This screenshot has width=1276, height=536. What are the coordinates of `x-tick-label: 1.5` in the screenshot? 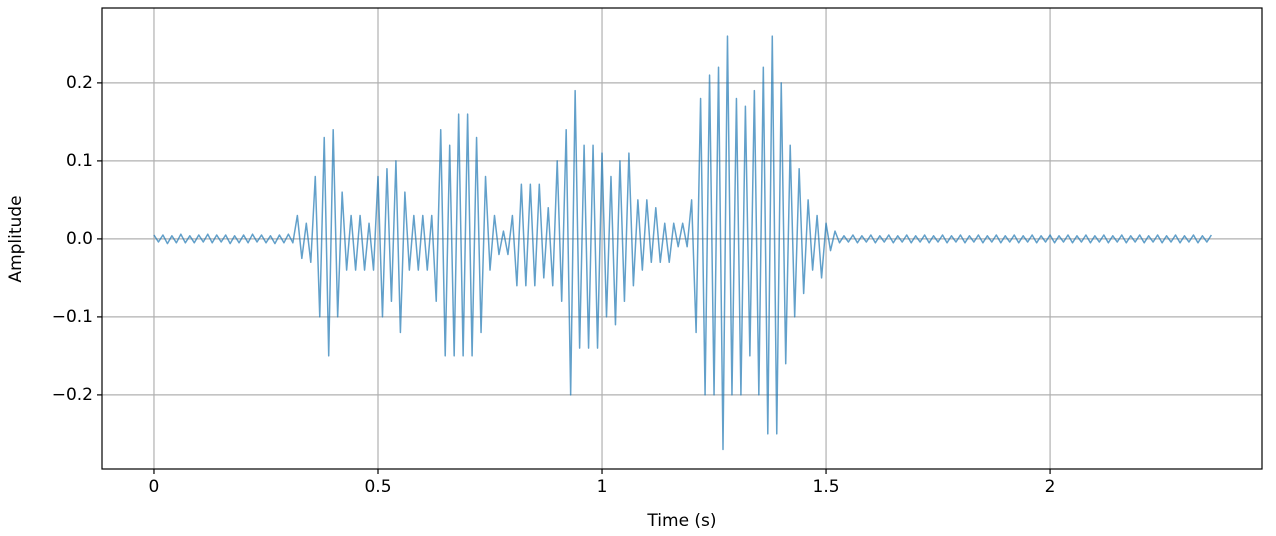 It's located at (826, 487).